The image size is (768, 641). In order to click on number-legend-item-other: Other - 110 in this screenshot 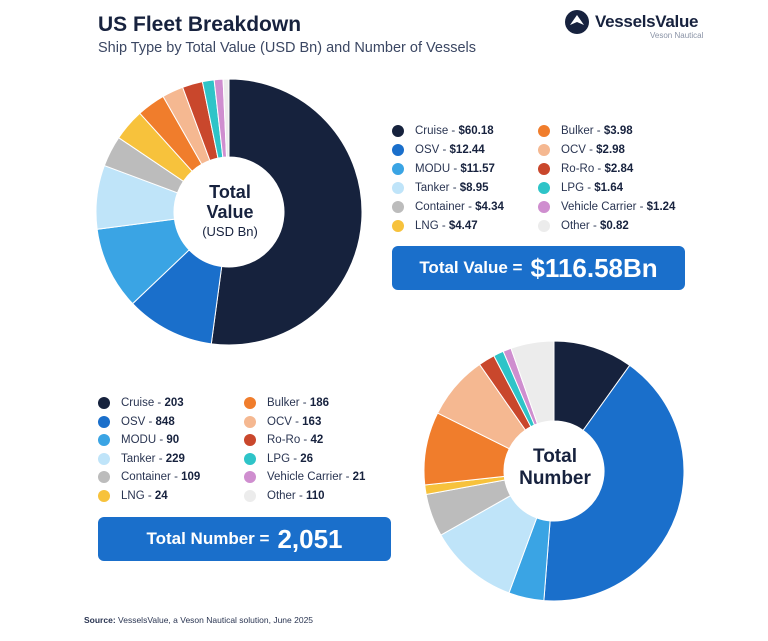, I will do `click(284, 495)`.